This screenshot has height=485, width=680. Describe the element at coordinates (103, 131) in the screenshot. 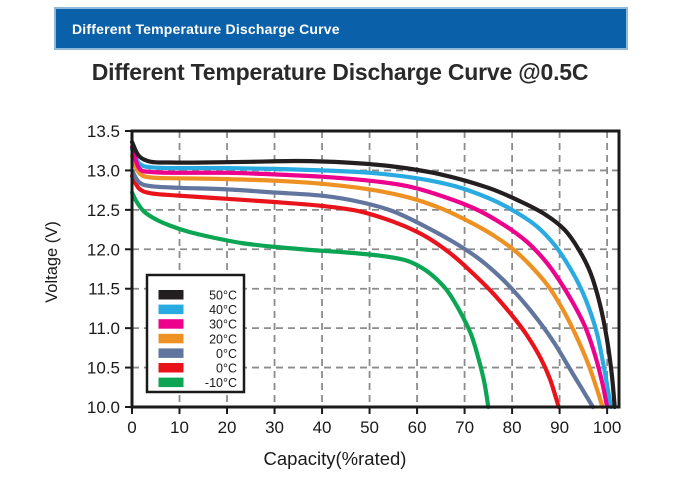

I see `y-tick-label: 13.5` at that location.